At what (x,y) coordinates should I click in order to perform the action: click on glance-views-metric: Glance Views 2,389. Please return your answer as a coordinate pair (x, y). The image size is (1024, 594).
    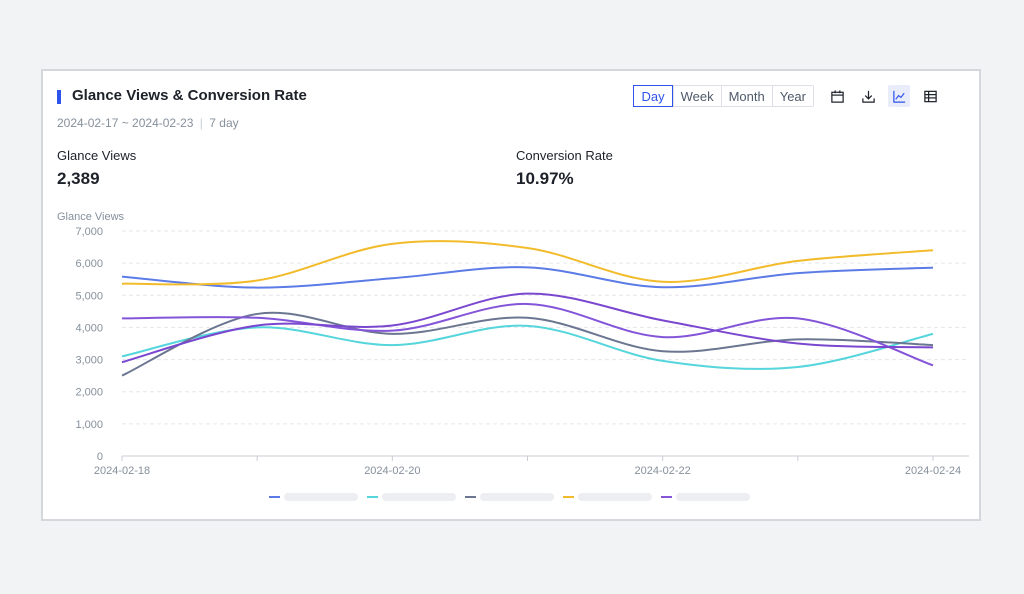
    Looking at the image, I should click on (96, 168).